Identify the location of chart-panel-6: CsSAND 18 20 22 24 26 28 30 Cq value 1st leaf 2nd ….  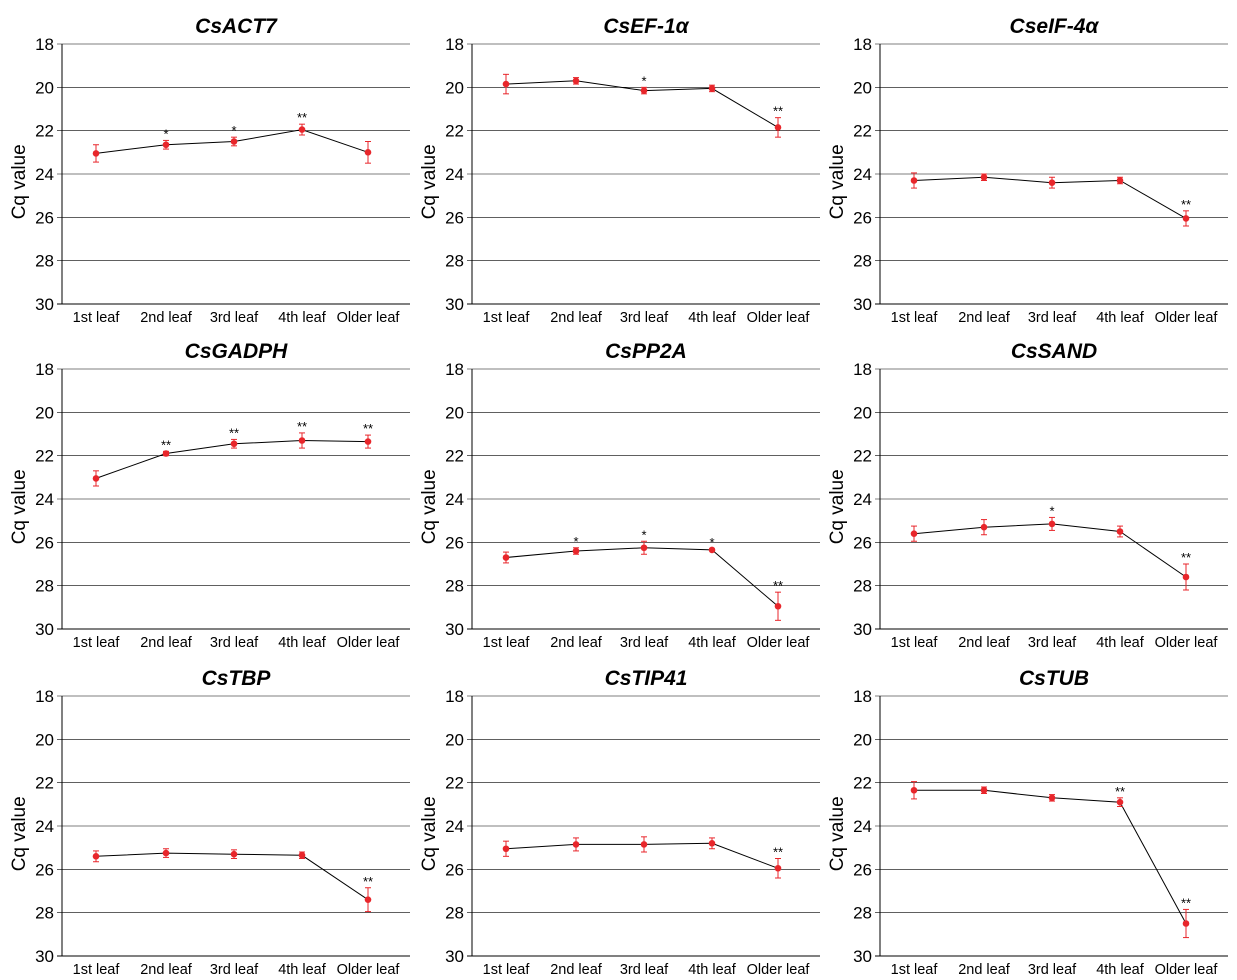
(1027, 495).